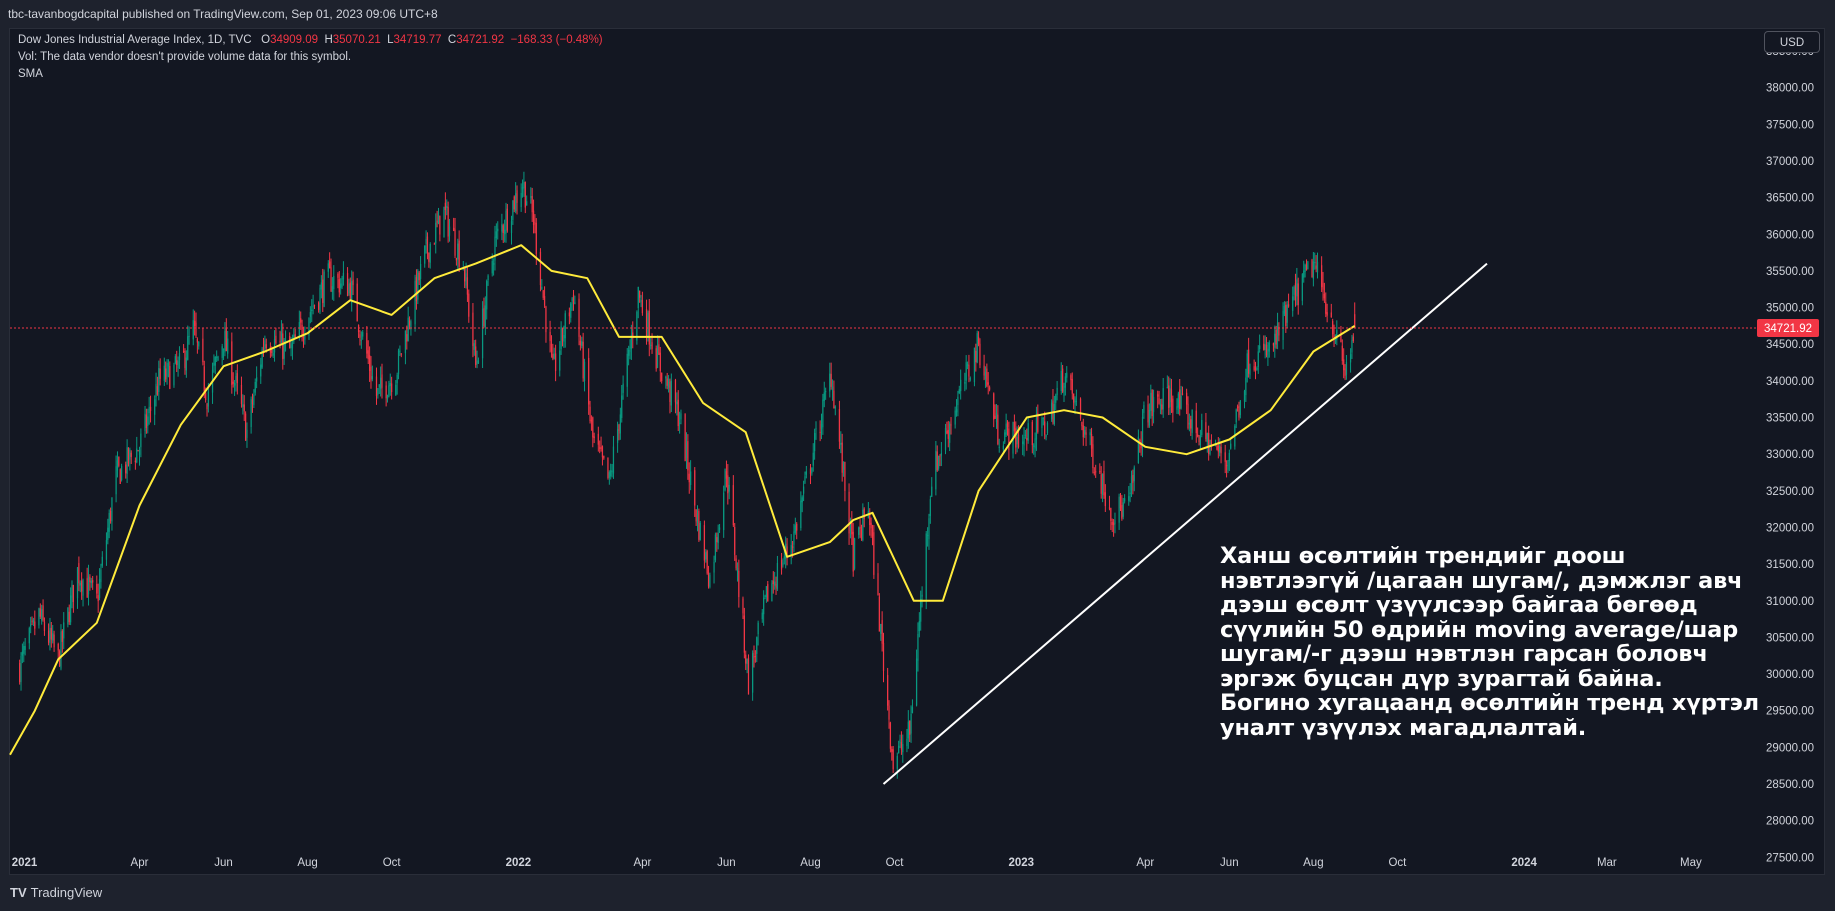 The width and height of the screenshot is (1835, 911). I want to click on x-tick-label: Jun, so click(1229, 863).